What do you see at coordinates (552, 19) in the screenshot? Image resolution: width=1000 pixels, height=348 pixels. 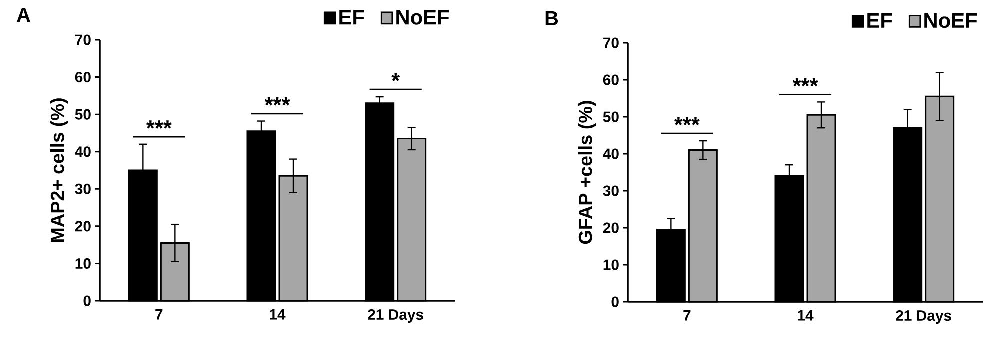 I see `chart-title: B` at bounding box center [552, 19].